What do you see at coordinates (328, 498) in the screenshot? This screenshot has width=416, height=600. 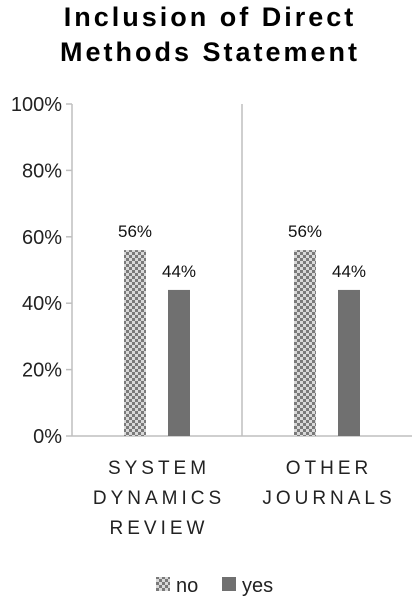 I see `category-label-1-line-1: JOURNALS` at bounding box center [328, 498].